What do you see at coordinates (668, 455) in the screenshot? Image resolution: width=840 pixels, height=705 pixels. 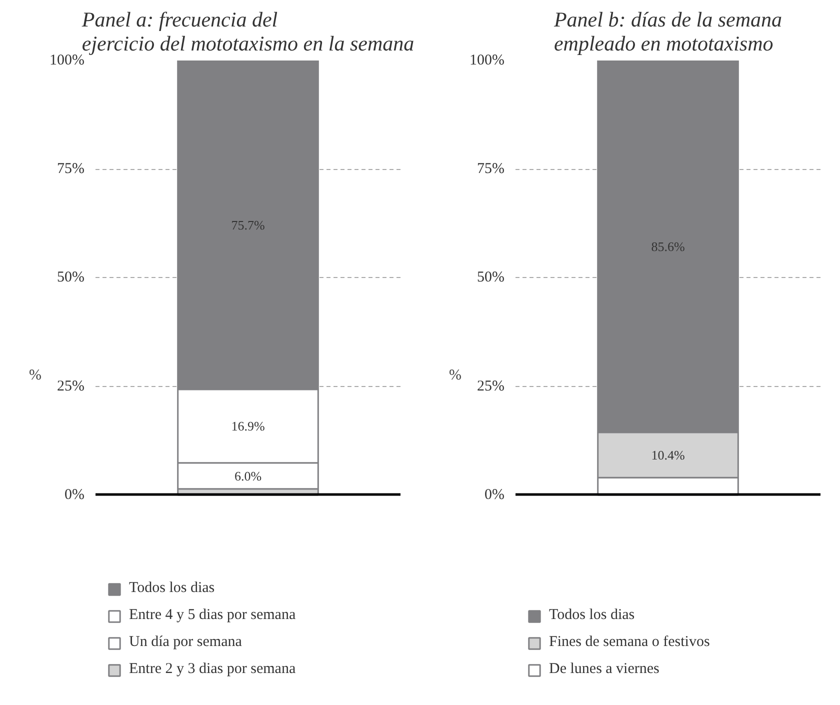 I see `data-label: 10.4%` at bounding box center [668, 455].